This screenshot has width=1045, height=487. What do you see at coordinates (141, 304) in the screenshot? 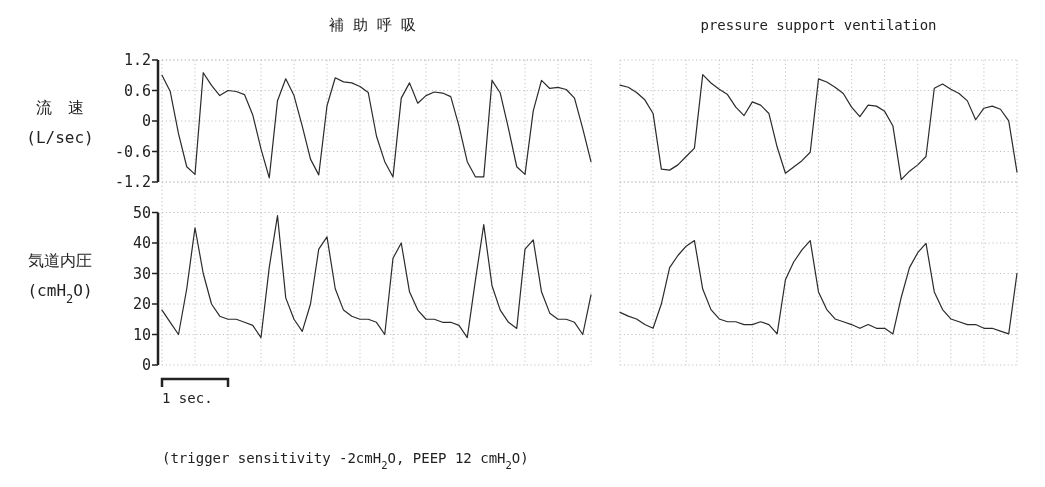
I see `y-tick-label: 20` at bounding box center [141, 304].